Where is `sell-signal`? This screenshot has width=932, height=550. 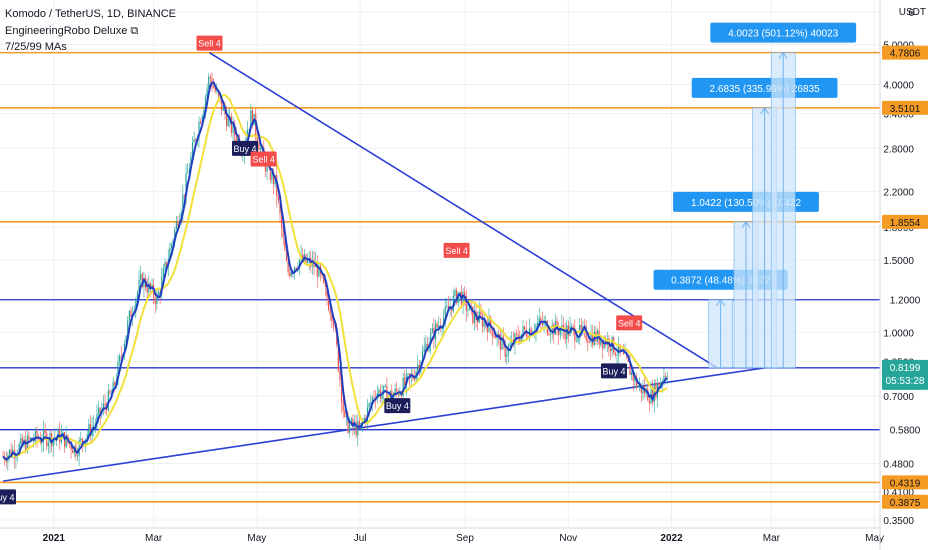 sell-signal is located at coordinates (263, 159).